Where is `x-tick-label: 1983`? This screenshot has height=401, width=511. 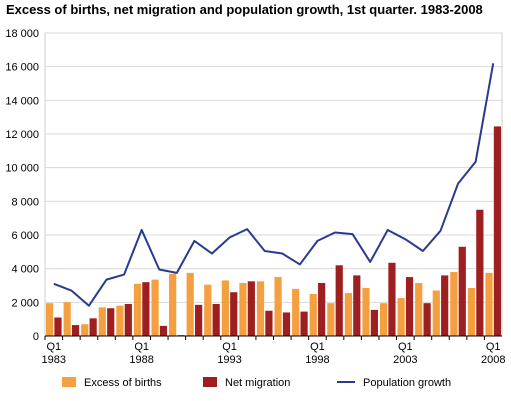
x-tick-label: 1983 is located at coordinates (54, 360).